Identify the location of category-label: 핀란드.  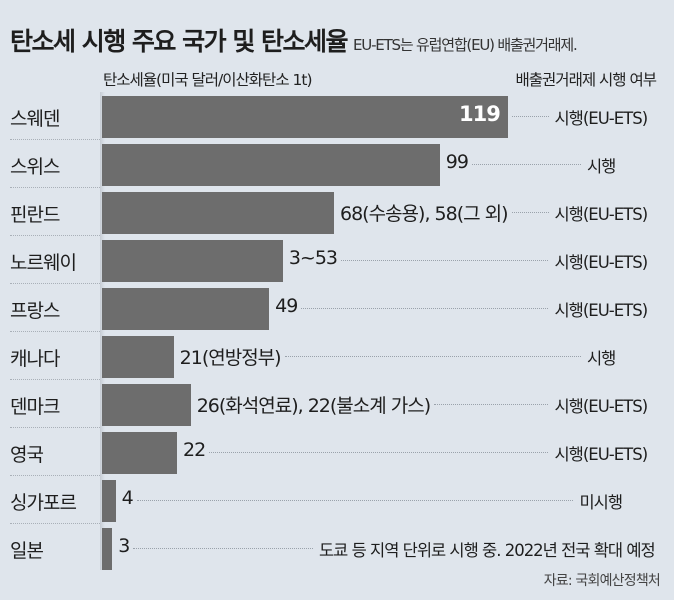
(35, 215).